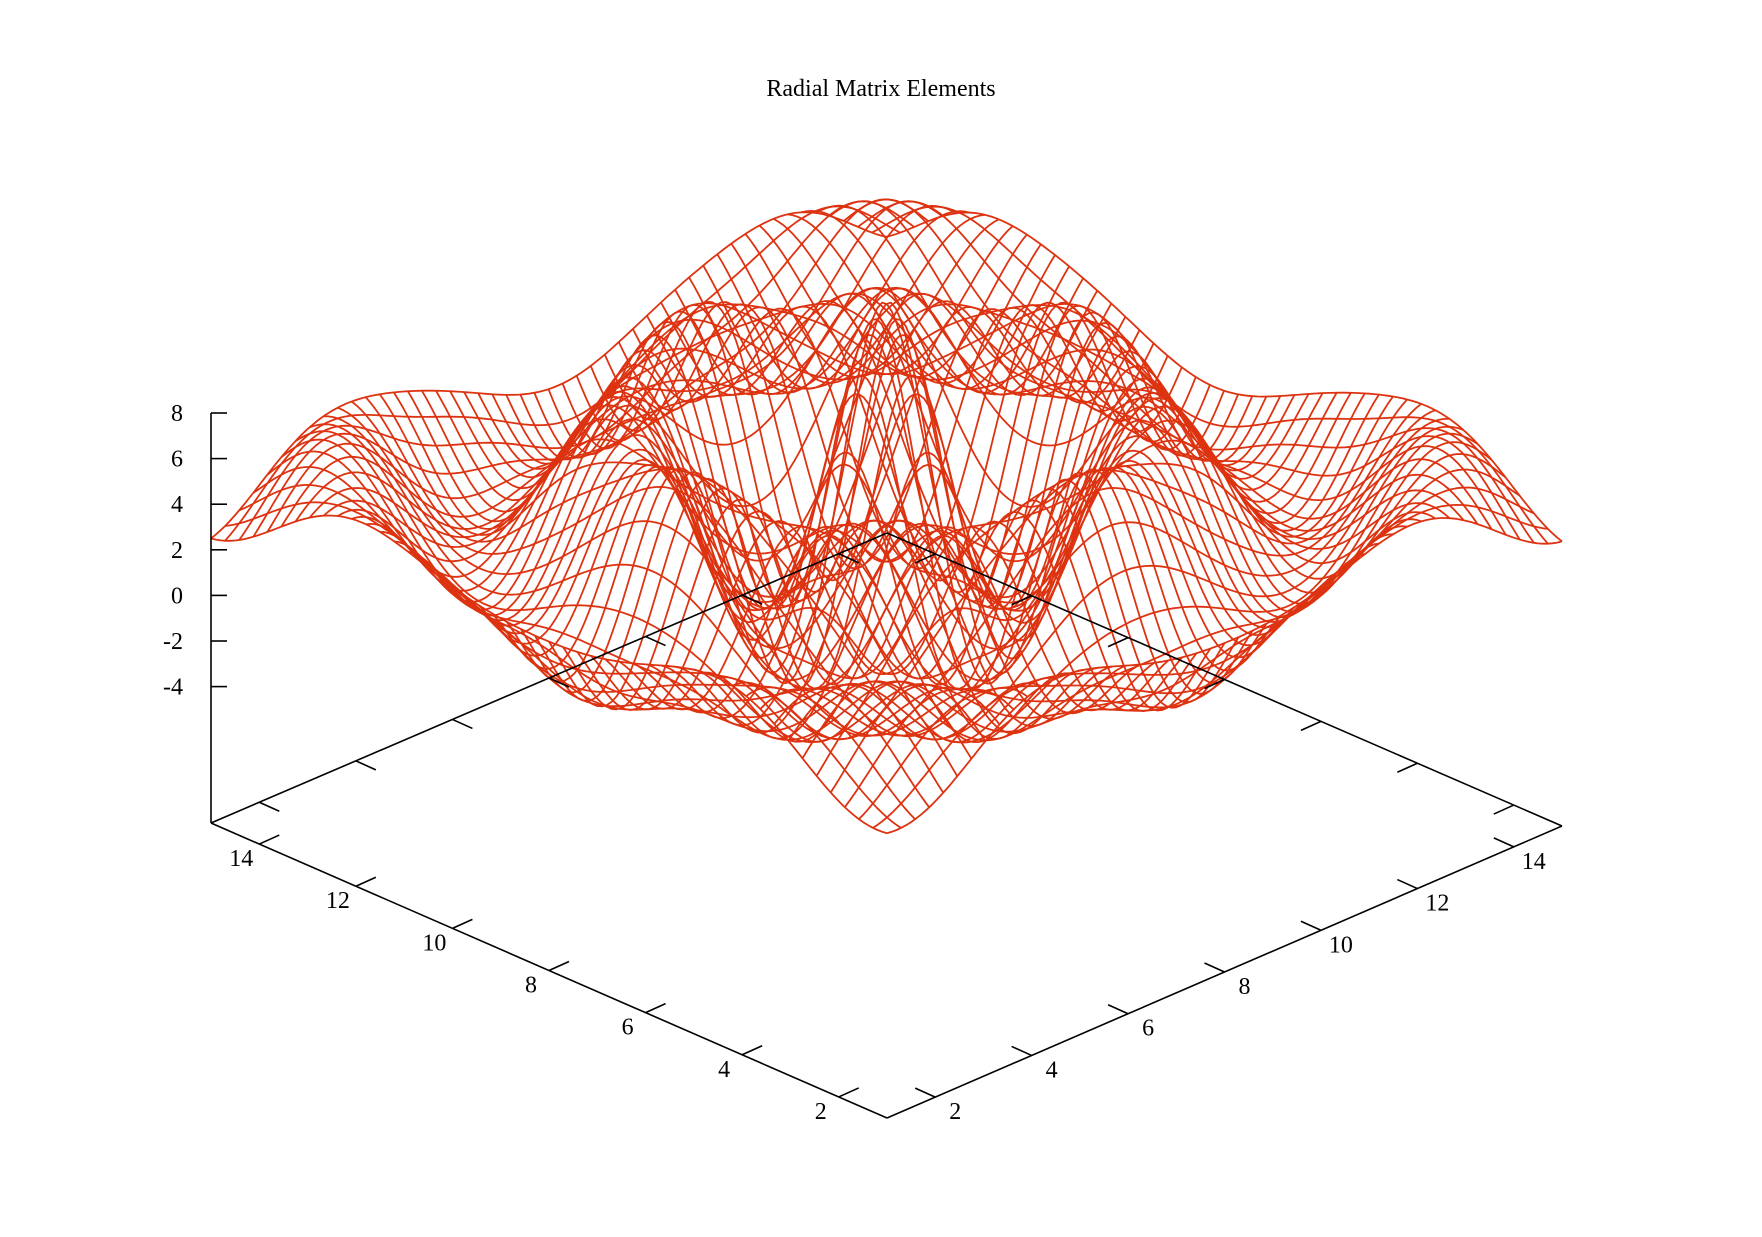 The width and height of the screenshot is (1762, 1237). Describe the element at coordinates (177, 460) in the screenshot. I see `z-tick-label: 6` at that location.